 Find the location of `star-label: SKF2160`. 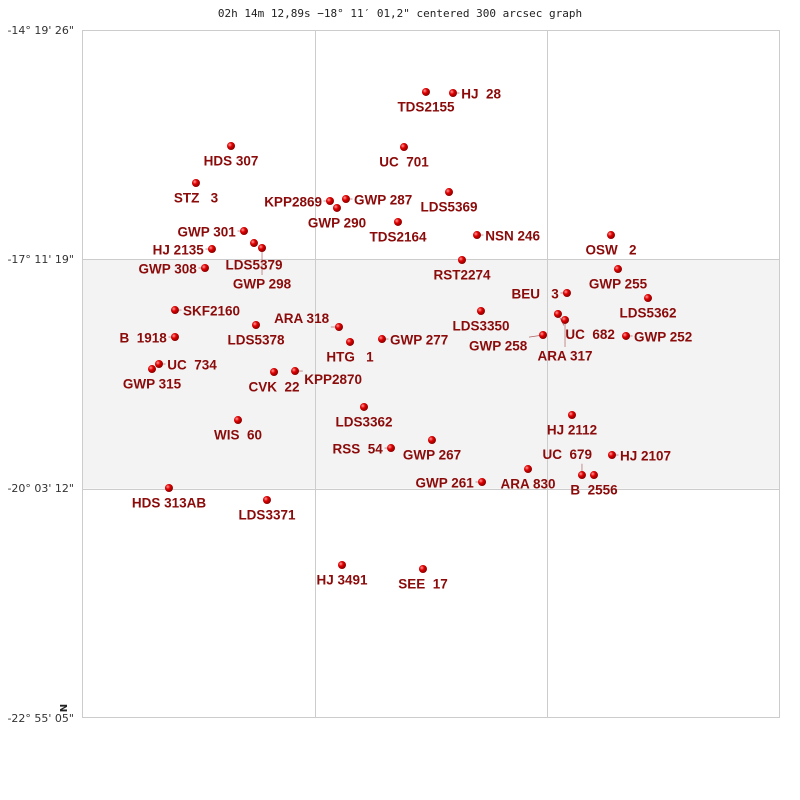

star-label: SKF2160 is located at coordinates (211, 311).